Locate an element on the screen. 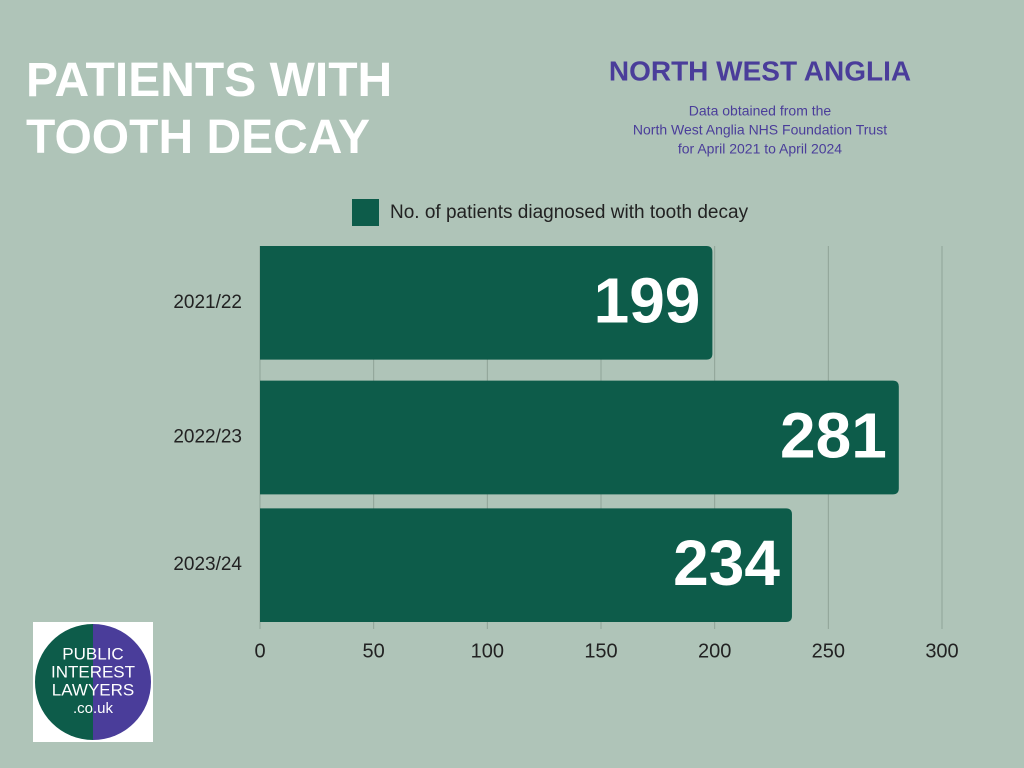 The width and height of the screenshot is (1024, 768). logo-text: .co.uk is located at coordinates (93, 708).